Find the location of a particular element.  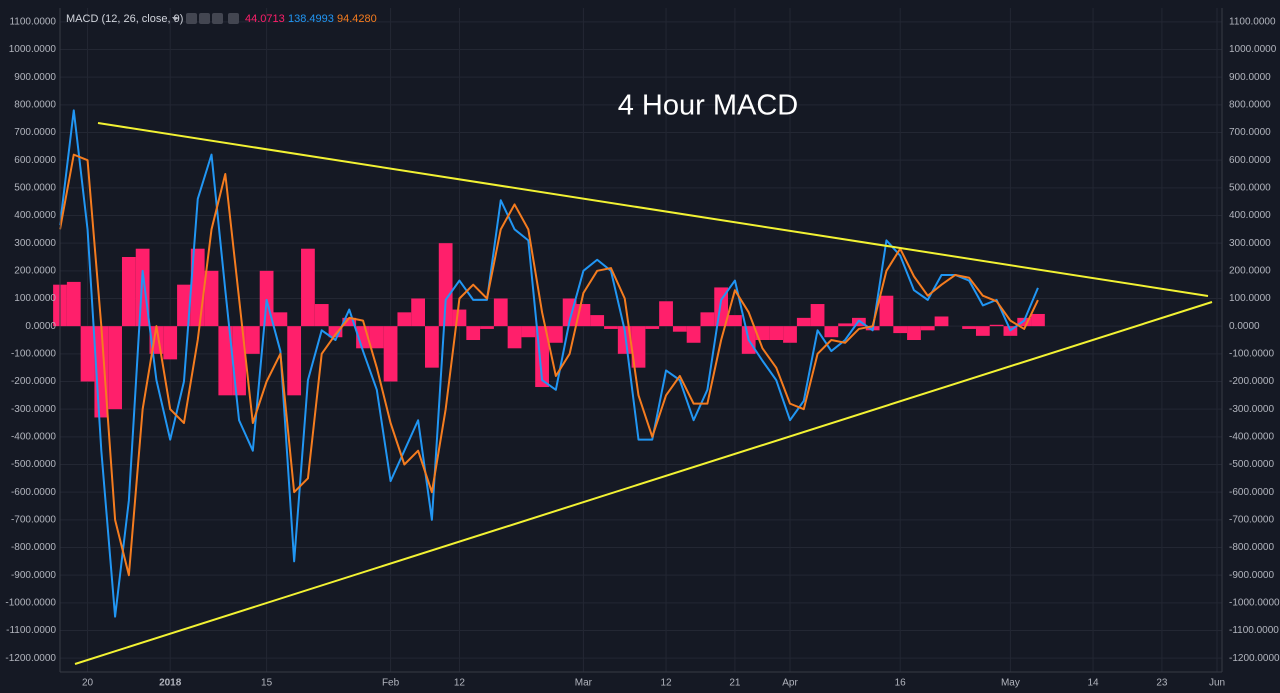

y-tick-label: -200.0000 is located at coordinates (33, 381).